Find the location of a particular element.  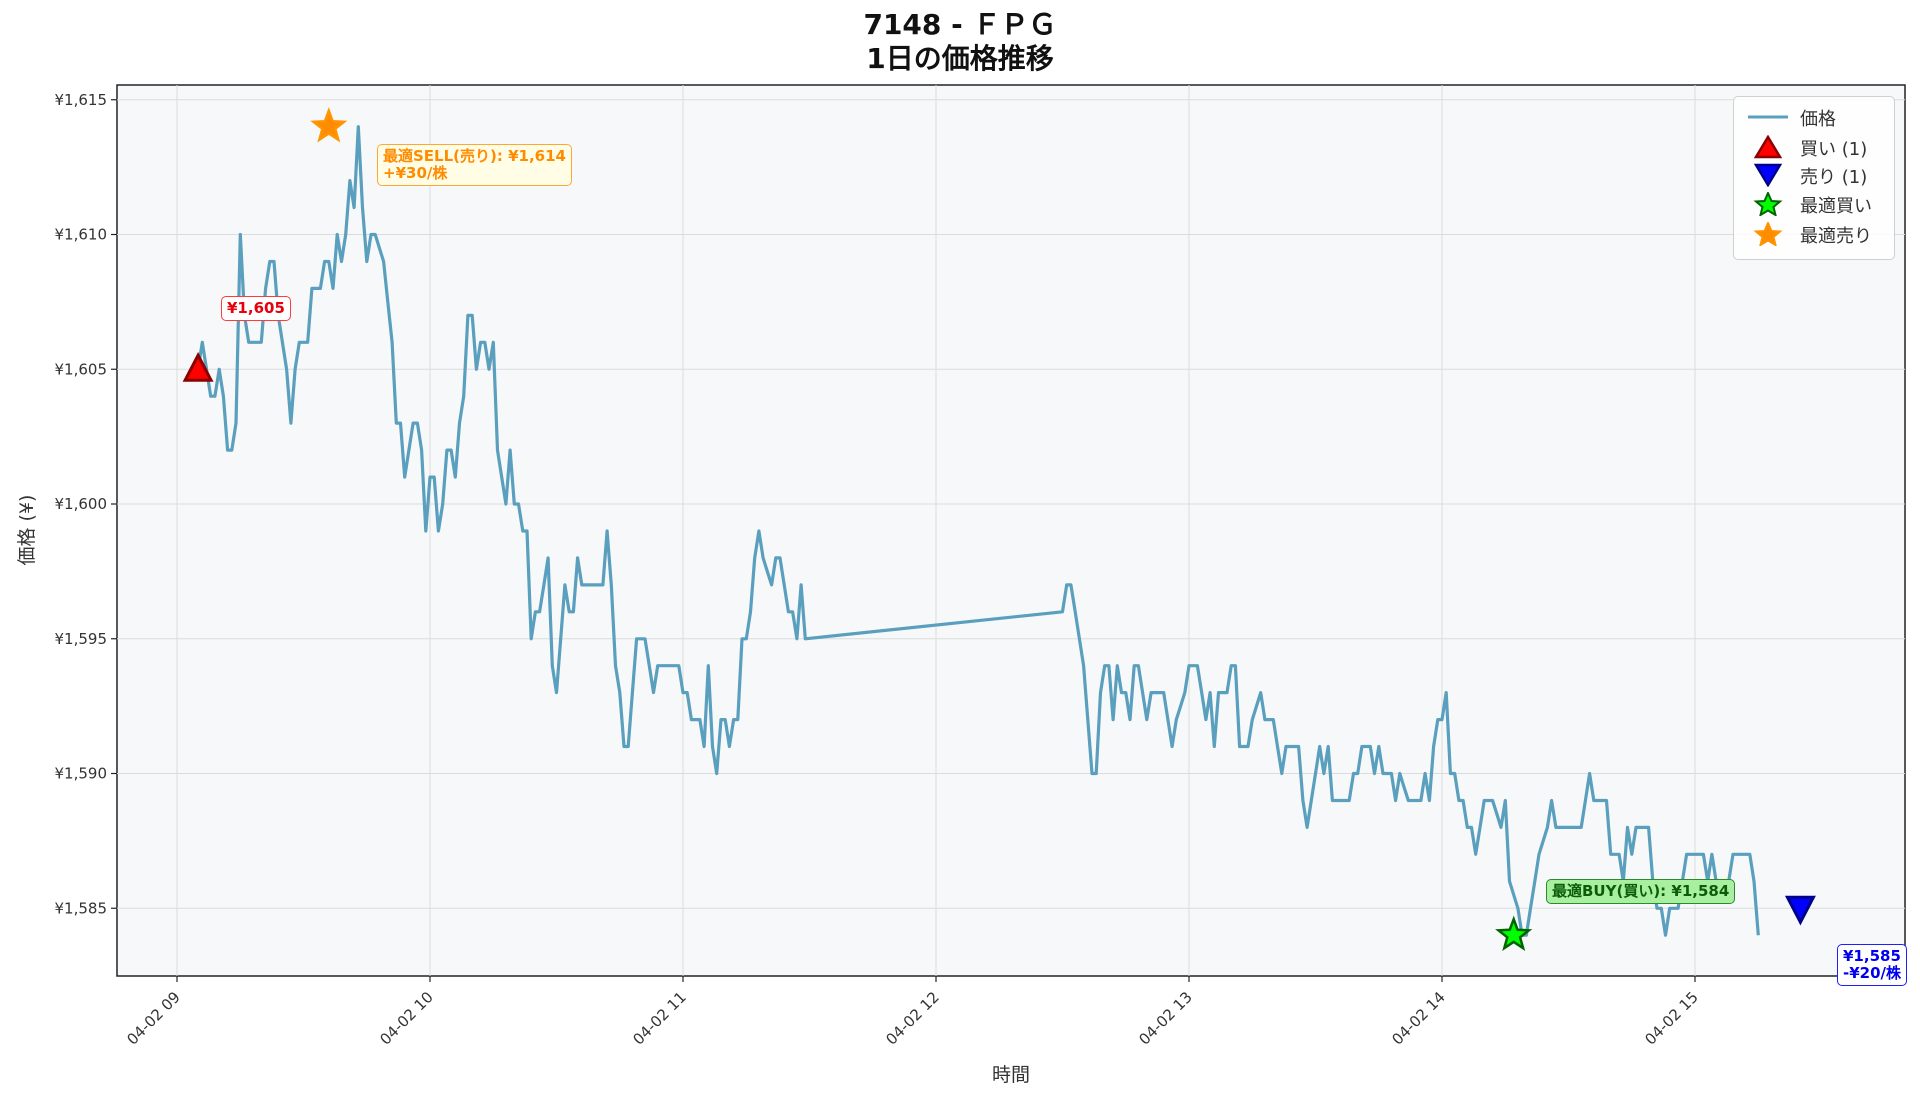

x-tick-label: 04-02 13 is located at coordinates (1165, 1018).